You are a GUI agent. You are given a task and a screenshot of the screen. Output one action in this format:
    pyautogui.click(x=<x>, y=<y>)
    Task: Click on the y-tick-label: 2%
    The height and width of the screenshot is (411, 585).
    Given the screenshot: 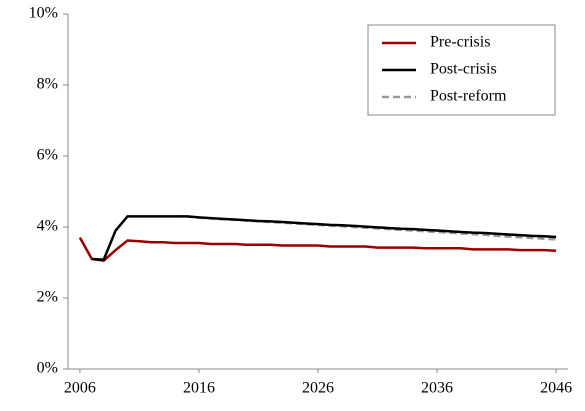 What is the action you would take?
    pyautogui.click(x=47, y=297)
    